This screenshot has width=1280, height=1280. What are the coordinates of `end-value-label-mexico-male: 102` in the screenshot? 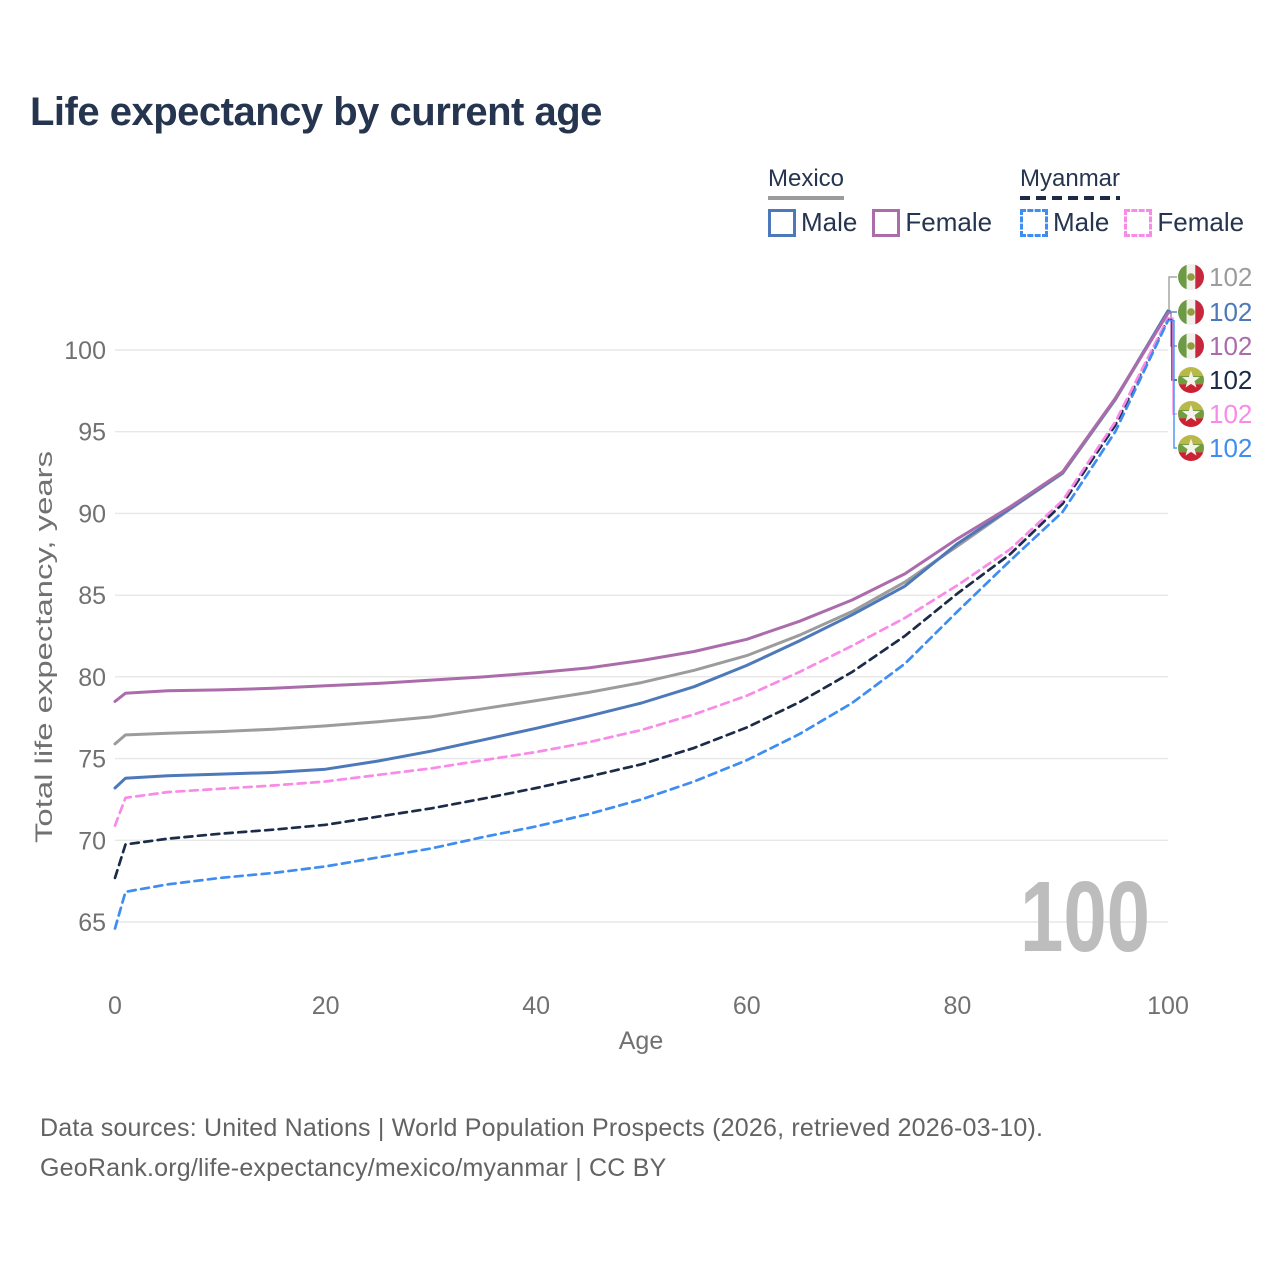 It's located at (1230, 312).